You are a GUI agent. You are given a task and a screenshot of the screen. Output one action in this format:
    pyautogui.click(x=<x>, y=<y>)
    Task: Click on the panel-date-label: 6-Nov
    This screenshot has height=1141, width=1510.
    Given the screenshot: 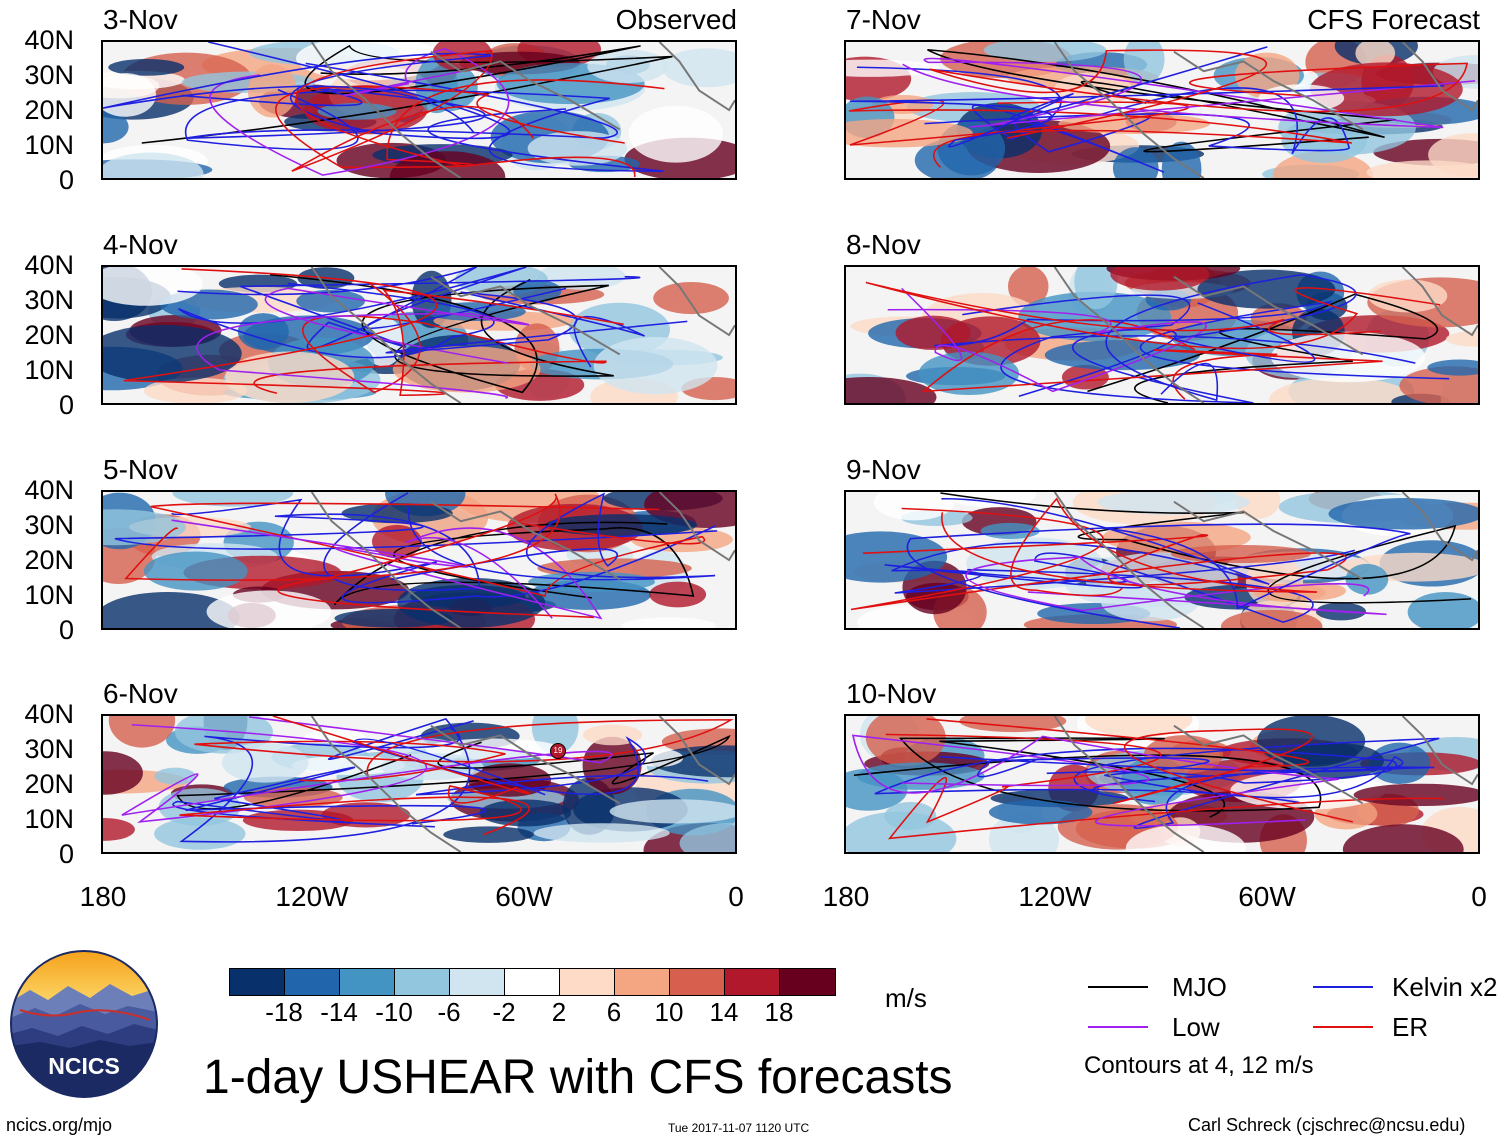 What is the action you would take?
    pyautogui.click(x=140, y=693)
    